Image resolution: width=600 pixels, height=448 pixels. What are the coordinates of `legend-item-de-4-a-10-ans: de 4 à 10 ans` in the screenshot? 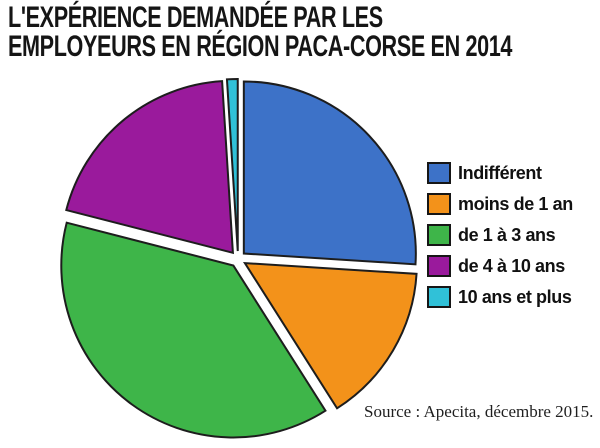 It's located at (500, 266).